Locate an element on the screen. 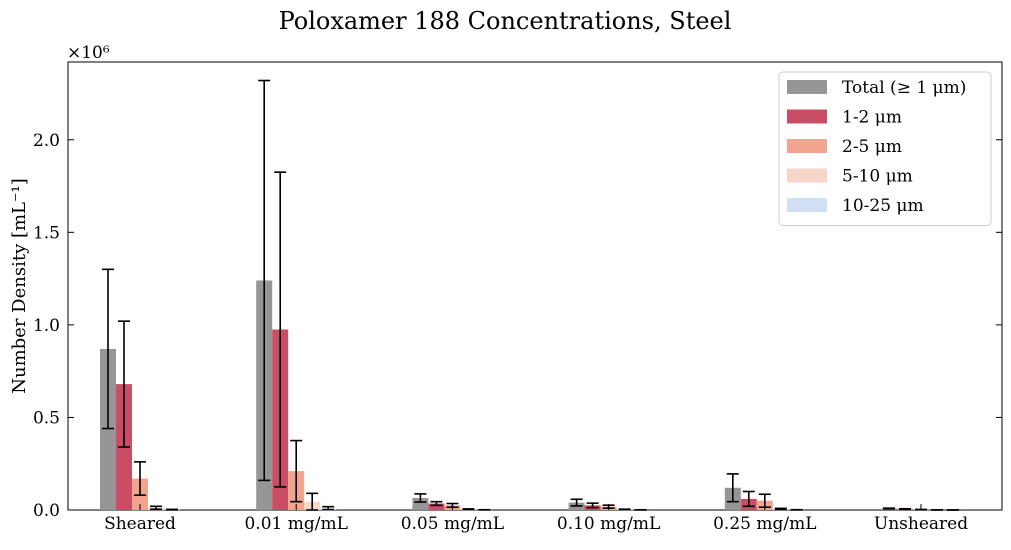 The image size is (1011, 550). chart-title: Poloxamer 188 Concentrations, Steel is located at coordinates (505, 21).